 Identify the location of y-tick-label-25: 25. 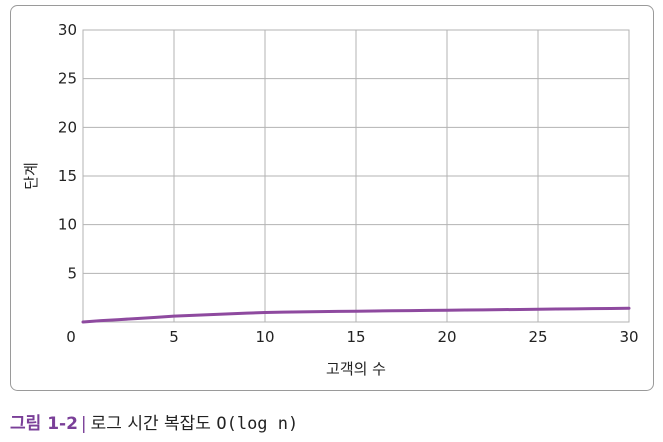
(67, 79).